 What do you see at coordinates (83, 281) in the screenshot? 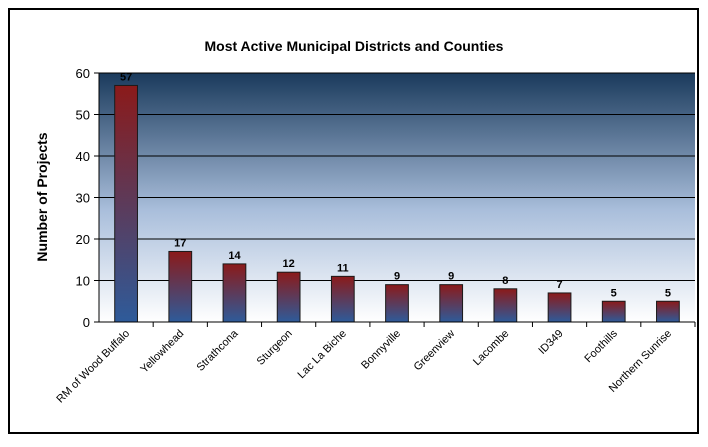
I see `y-tick-label: 10` at bounding box center [83, 281].